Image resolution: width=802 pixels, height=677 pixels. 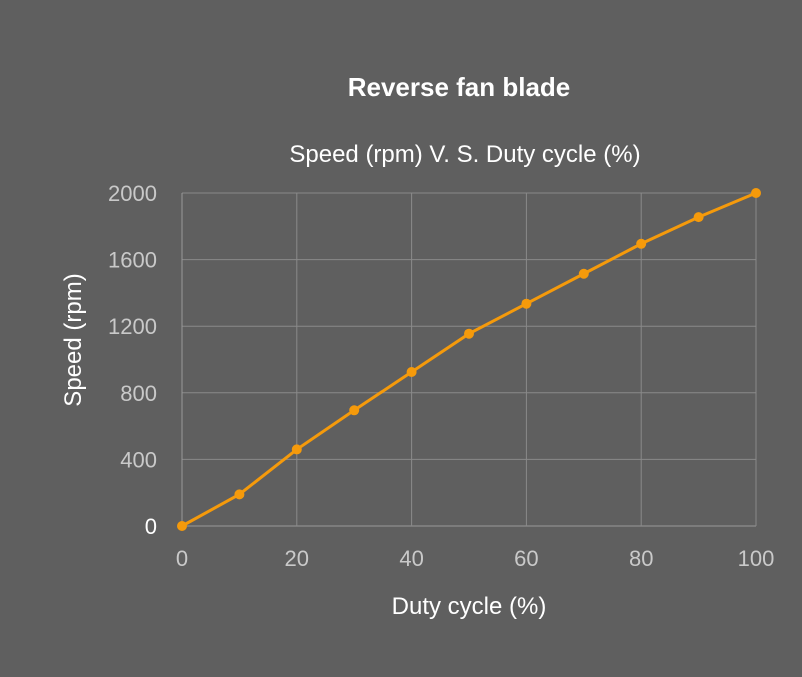 I want to click on x-tick-label: 40, so click(x=411, y=558).